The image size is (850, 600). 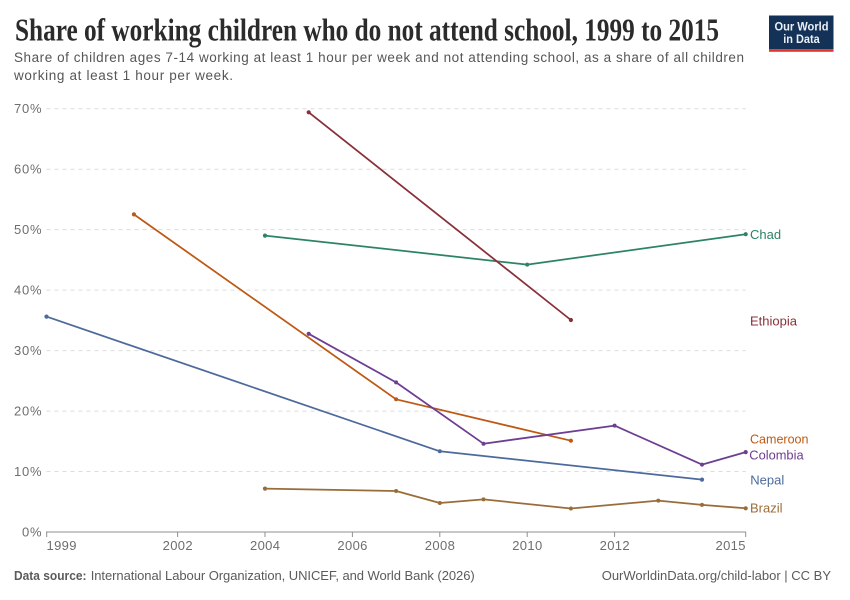 I want to click on svg-text: 60%, so click(x=28, y=169).